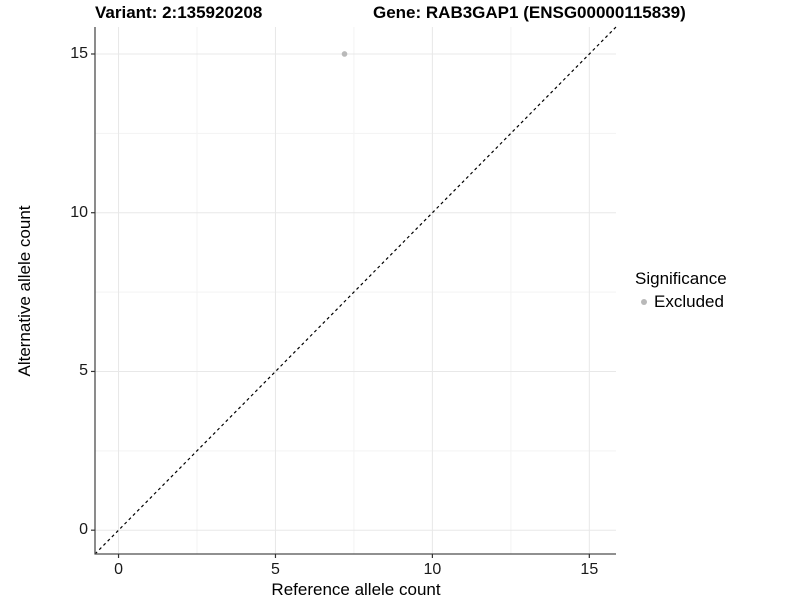 This screenshot has width=800, height=600. Describe the element at coordinates (179, 12) in the screenshot. I see `variant-title: Variant: 2:135920208` at that location.